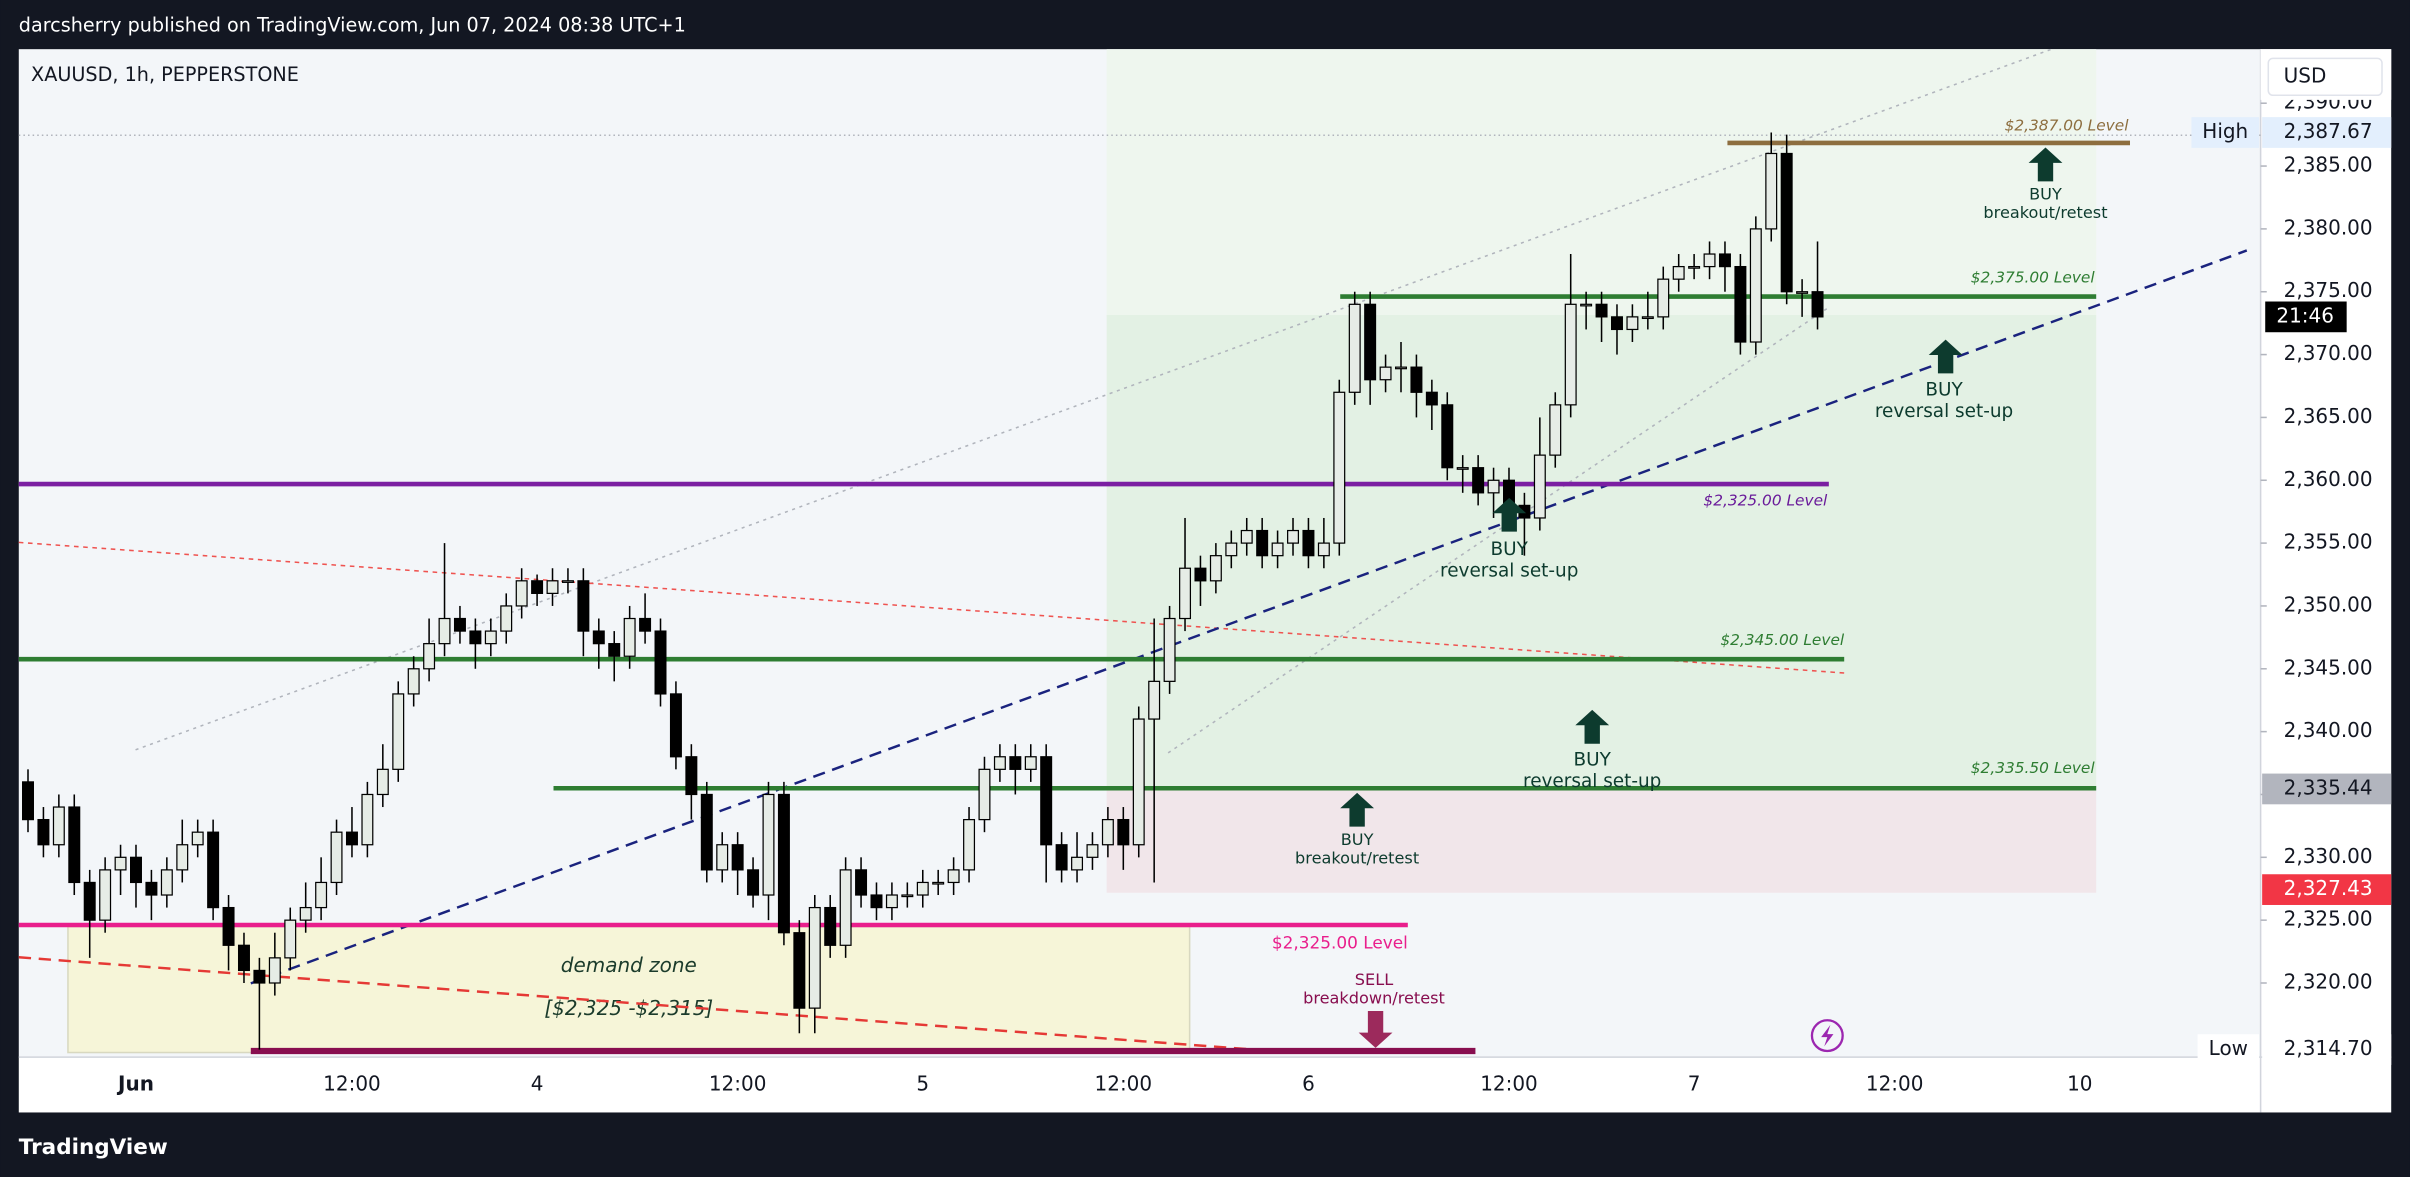 This screenshot has height=1177, width=2410. I want to click on y-tick-label: 2,330.00, so click(2328, 856).